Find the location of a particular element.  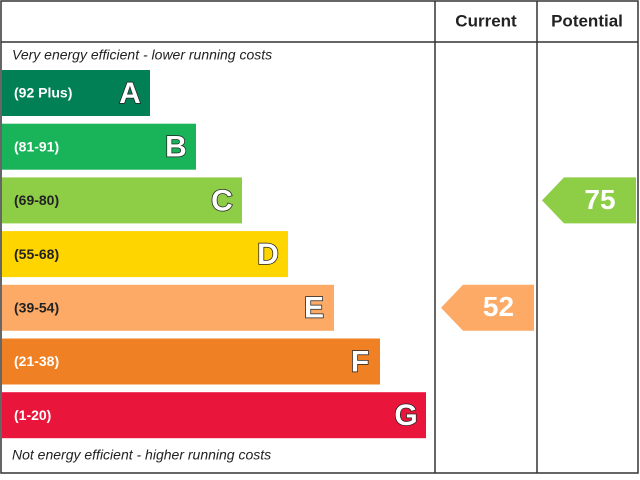

band-range: (39-54) is located at coordinates (36, 308).